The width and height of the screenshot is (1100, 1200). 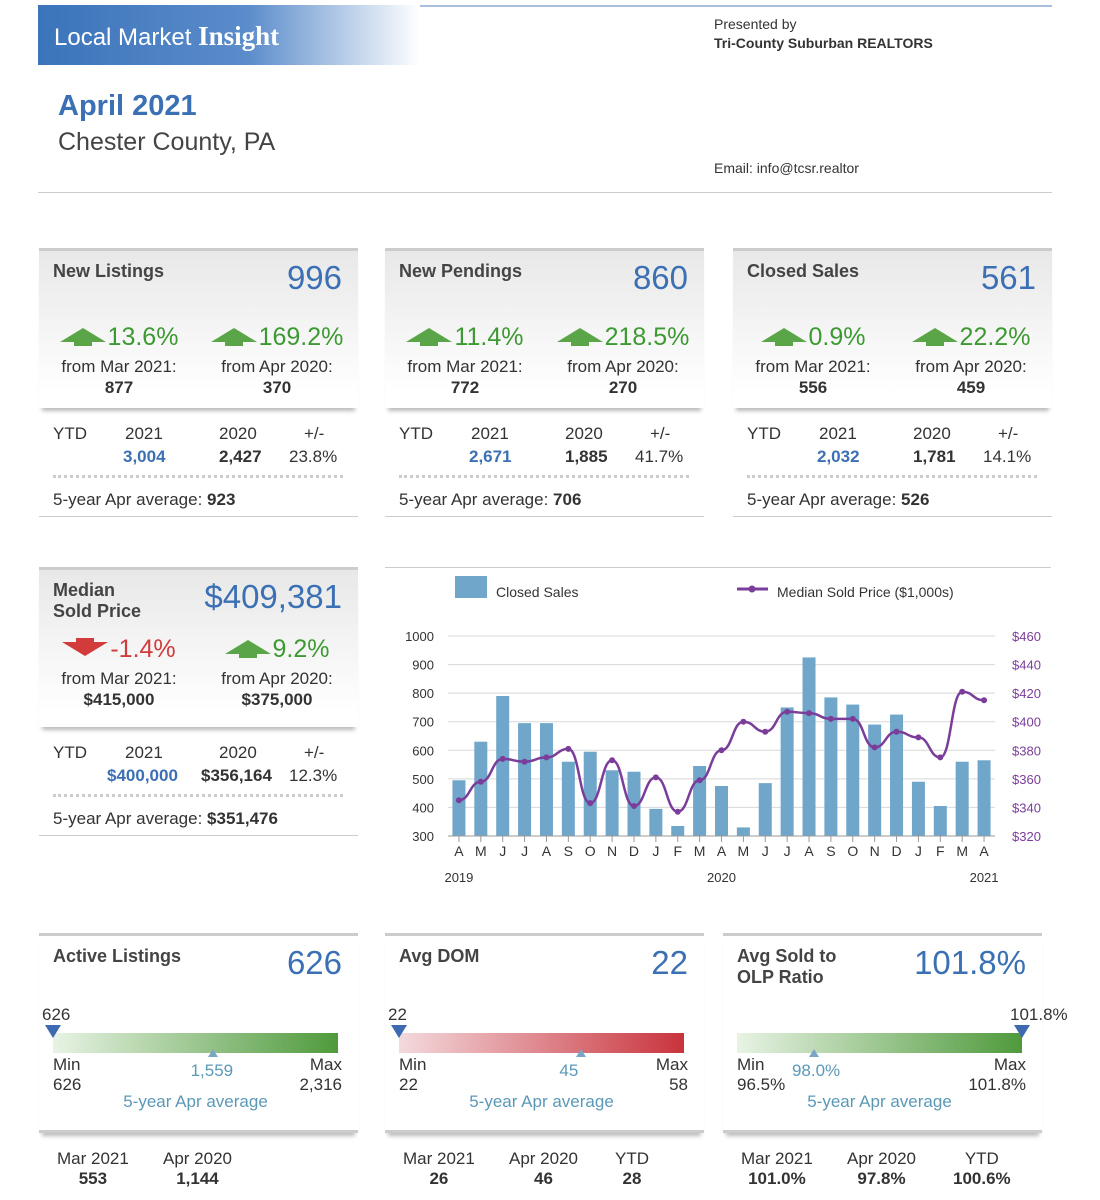 What do you see at coordinates (195, 1043) in the screenshot?
I see `gauge-bar` at bounding box center [195, 1043].